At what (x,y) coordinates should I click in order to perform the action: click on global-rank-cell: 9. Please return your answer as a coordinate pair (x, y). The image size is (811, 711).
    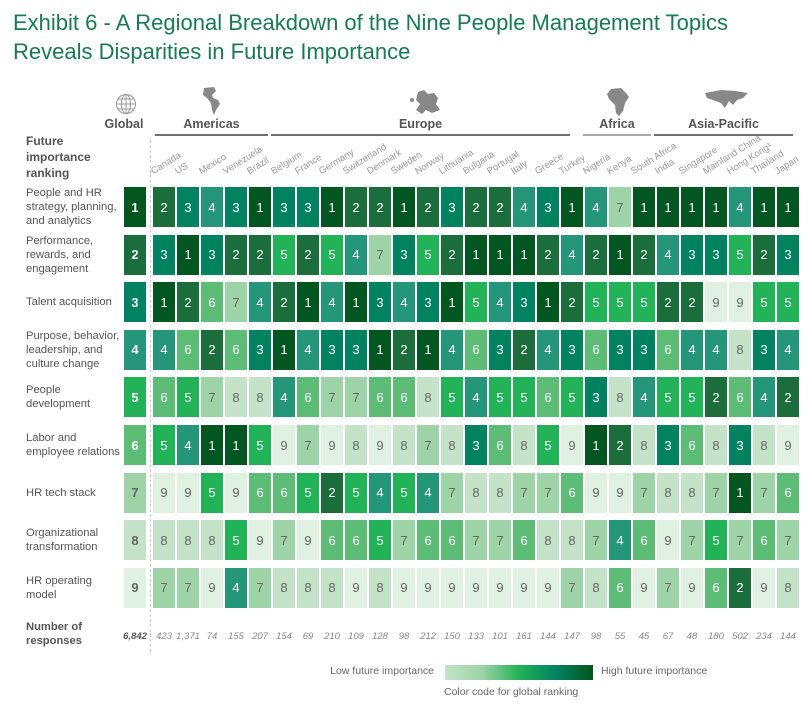
    Looking at the image, I should click on (135, 587).